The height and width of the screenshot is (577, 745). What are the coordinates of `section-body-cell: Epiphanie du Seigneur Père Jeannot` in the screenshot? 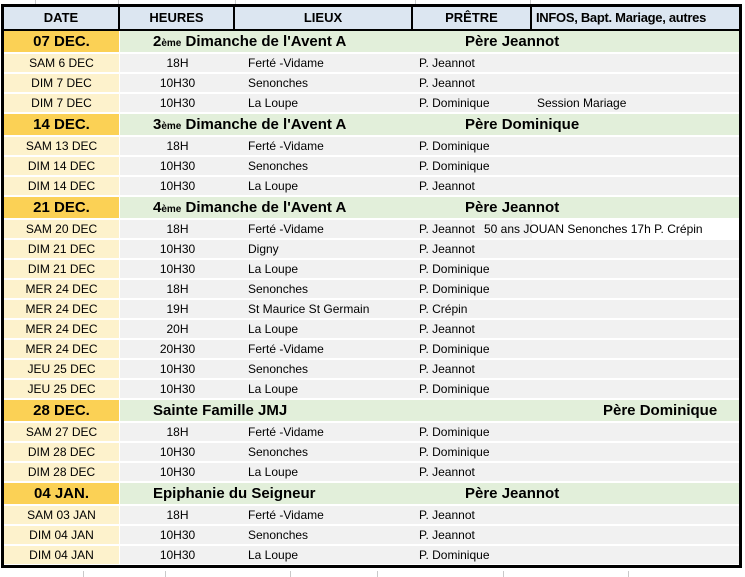 It's located at (429, 493).